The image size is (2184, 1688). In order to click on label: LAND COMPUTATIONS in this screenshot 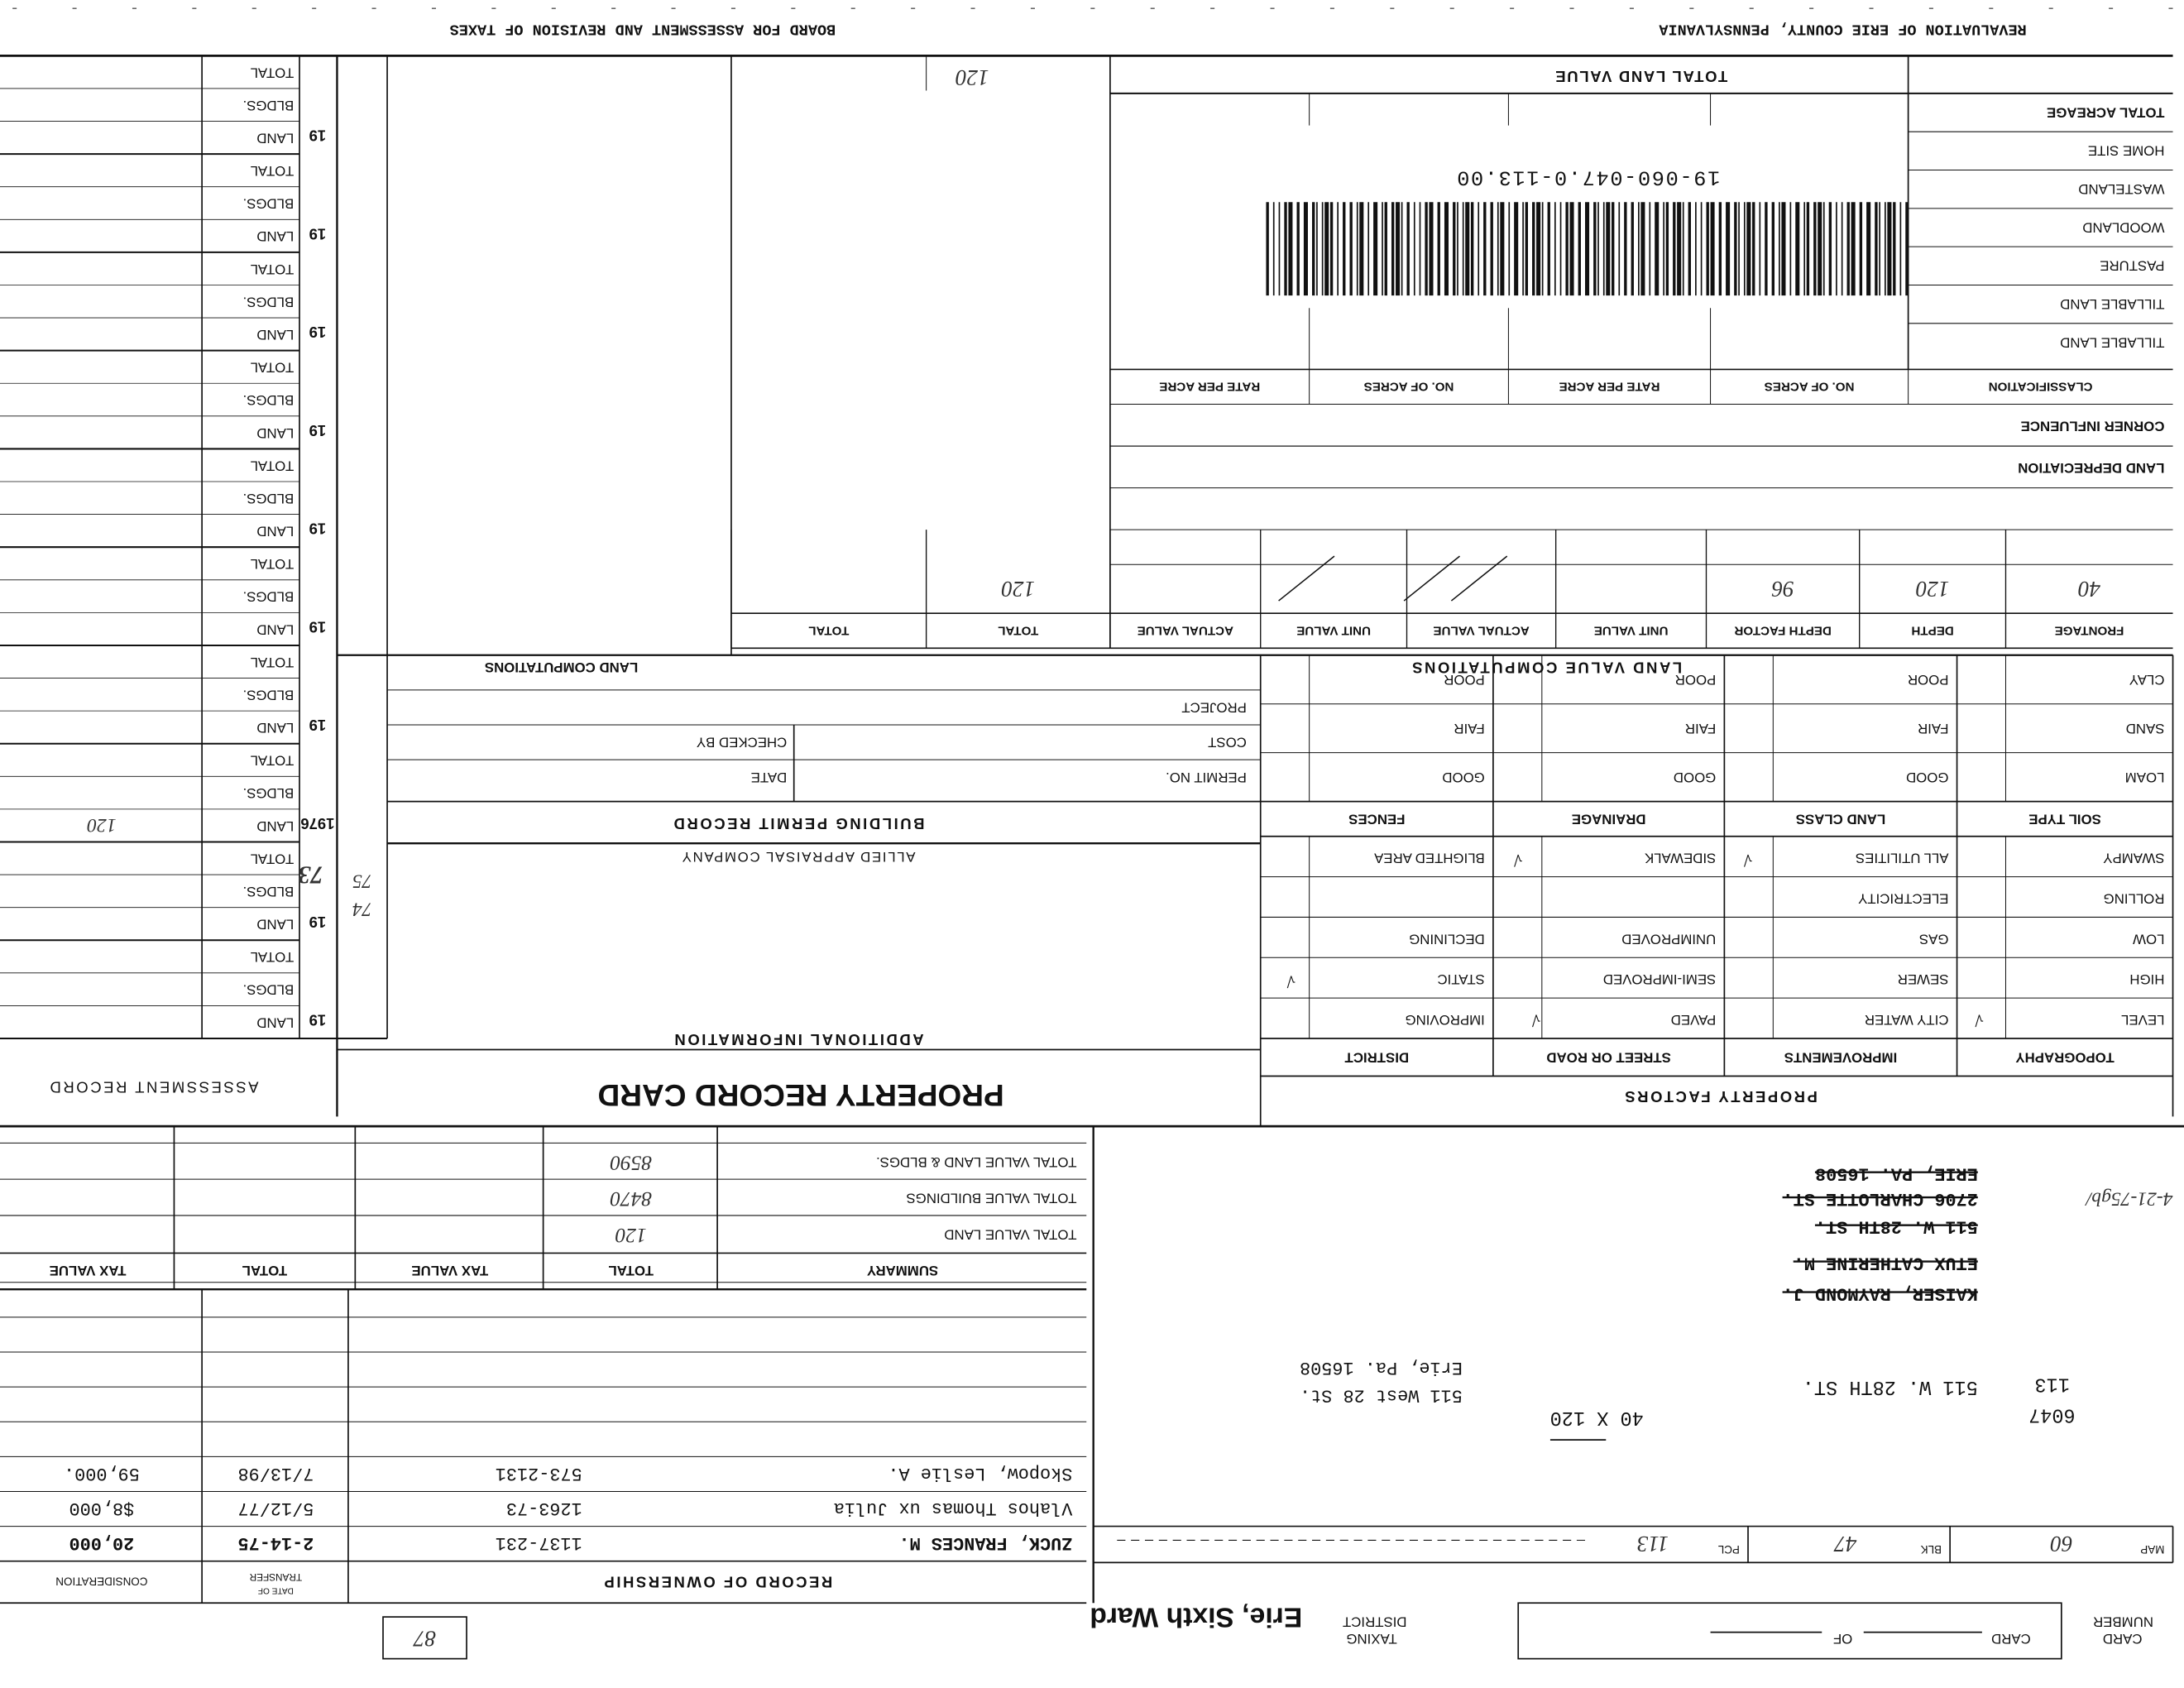, I will do `click(561, 667)`.